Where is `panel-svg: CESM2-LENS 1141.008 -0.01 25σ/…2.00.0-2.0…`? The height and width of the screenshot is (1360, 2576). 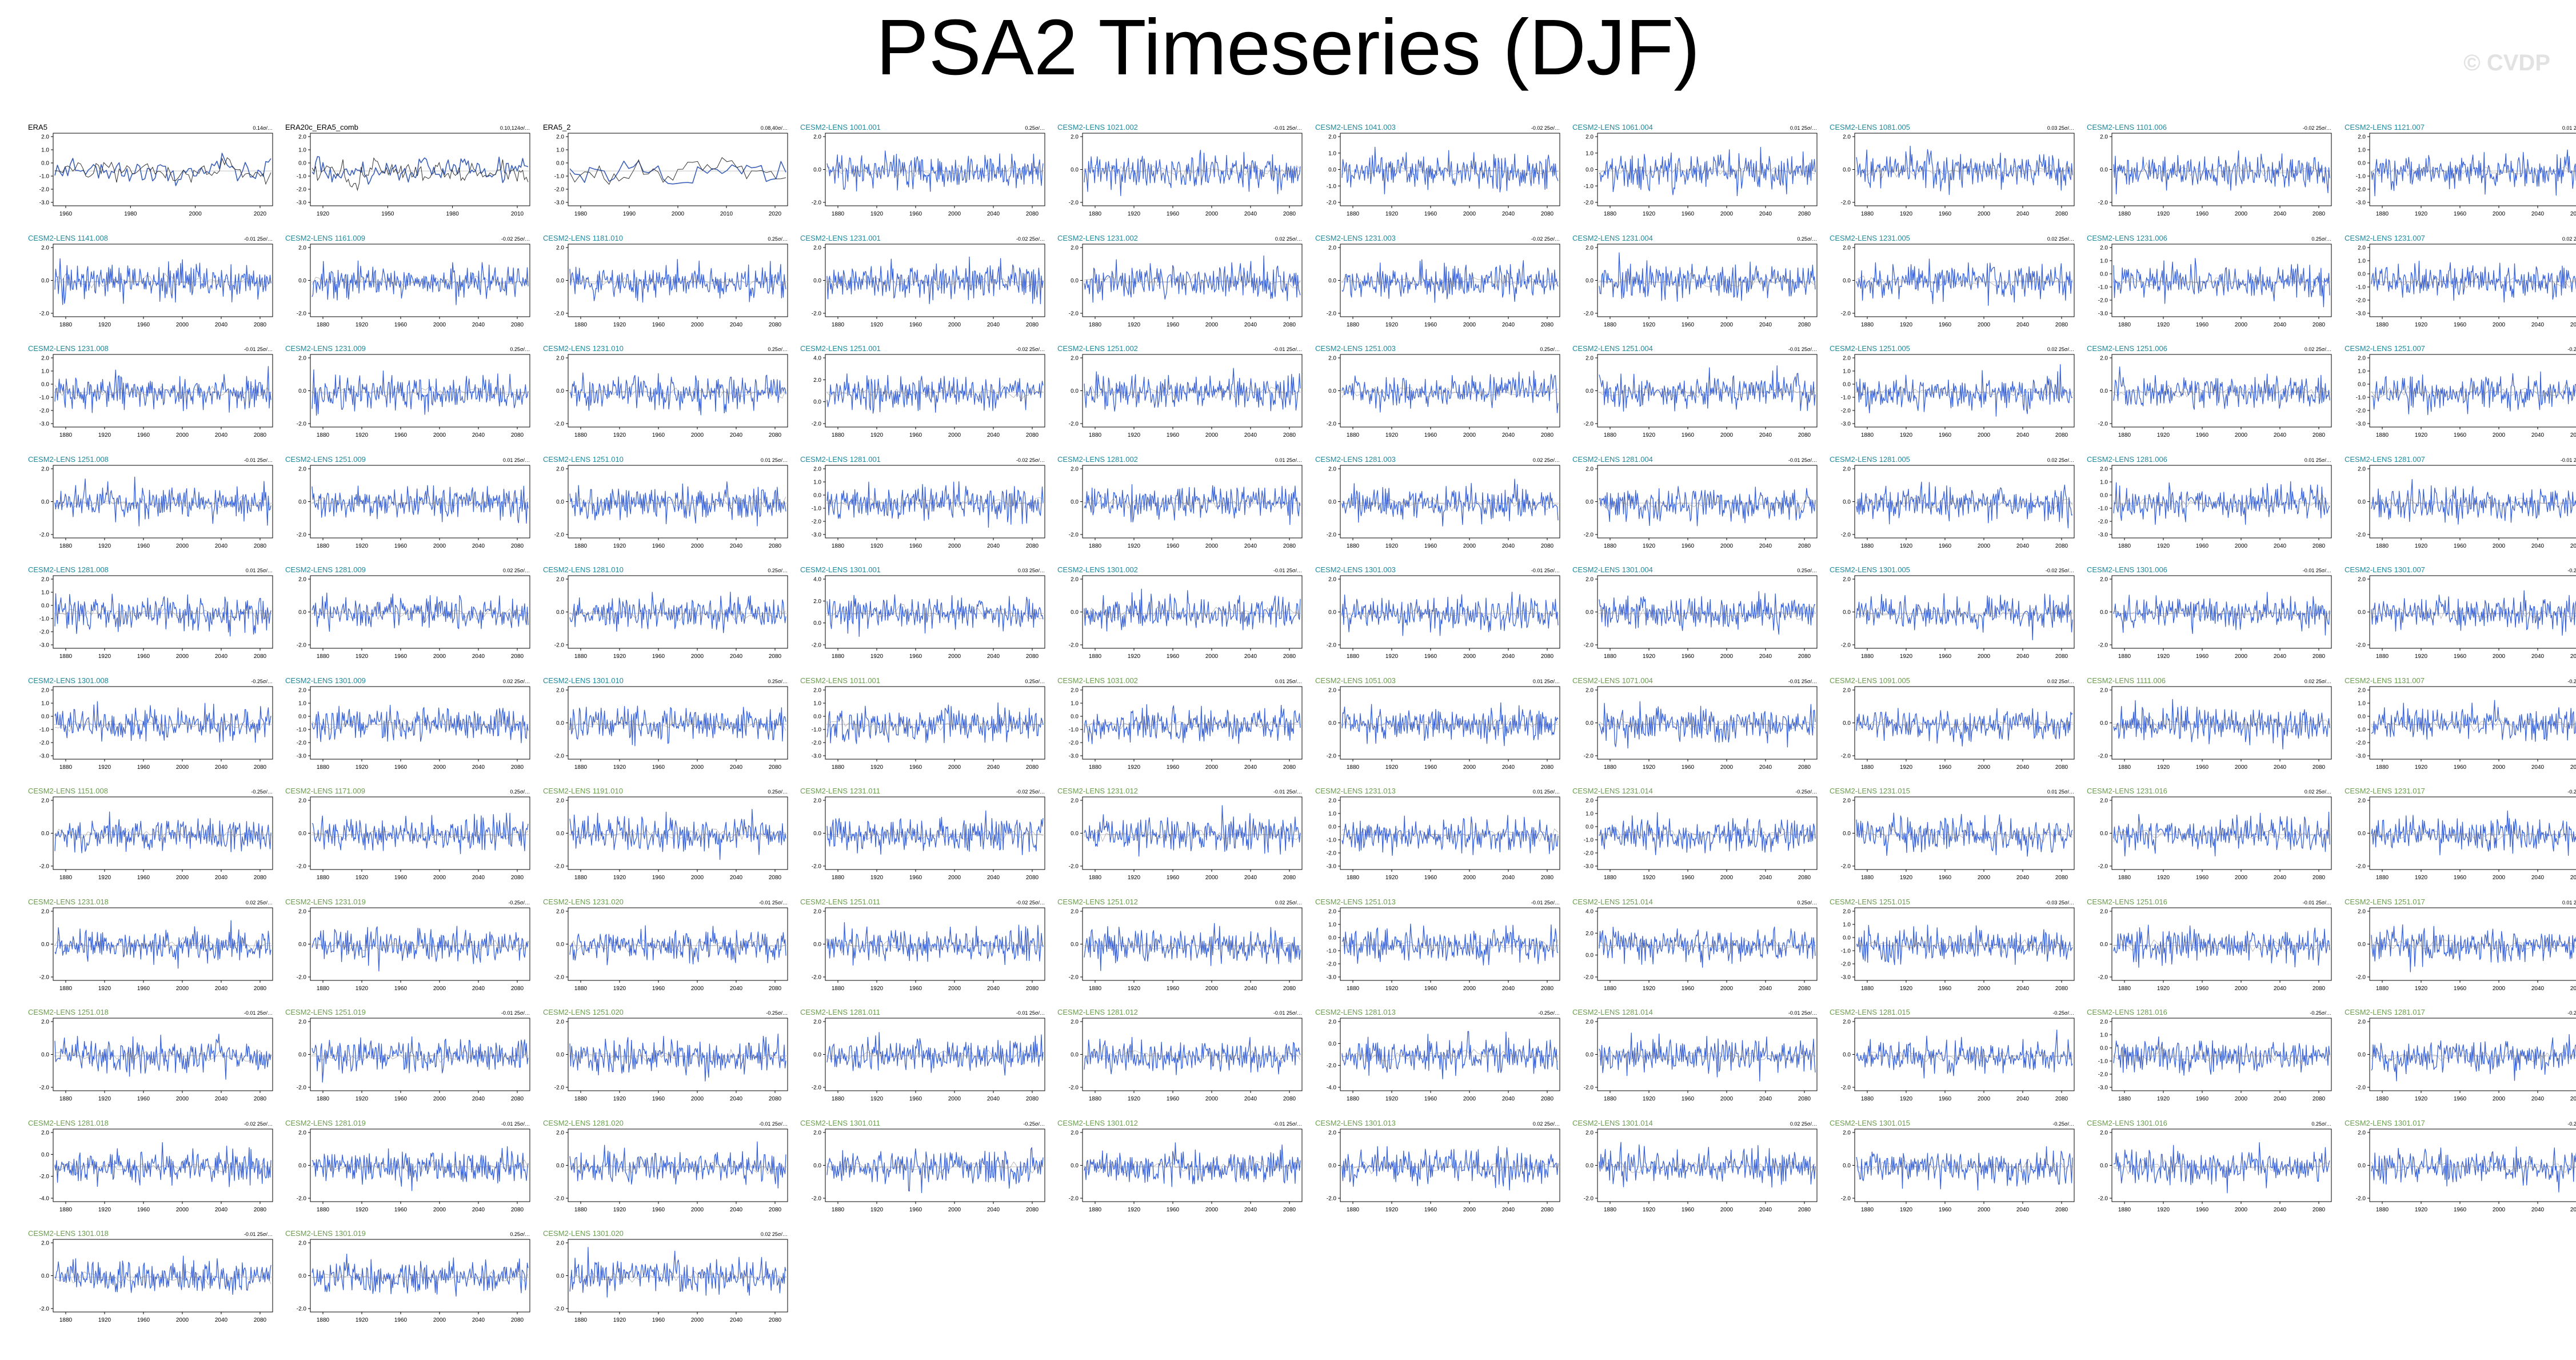
panel-svg: CESM2-LENS 1141.008 -0.01 25σ/…2.00.0-2.0… is located at coordinates (150, 281).